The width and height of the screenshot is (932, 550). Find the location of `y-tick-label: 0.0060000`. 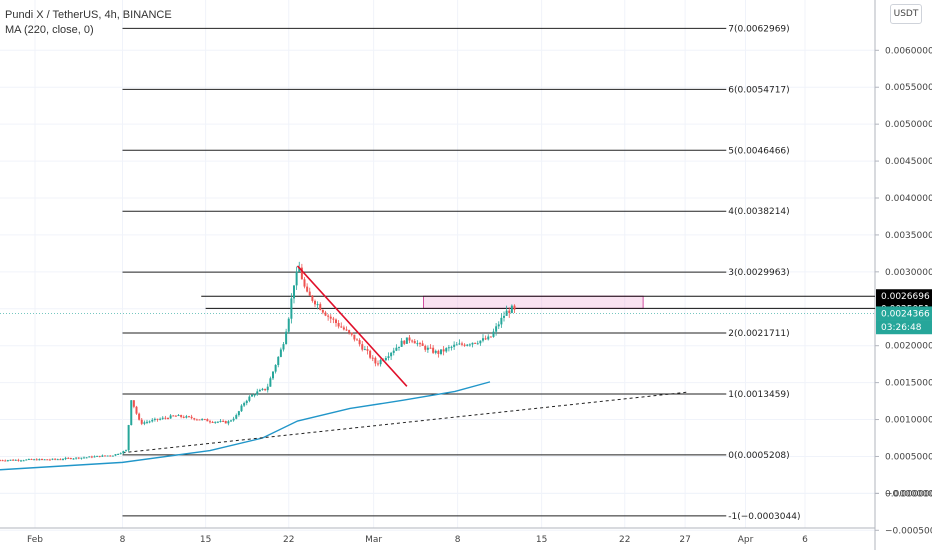

y-tick-label: 0.0060000 is located at coordinates (908, 51).